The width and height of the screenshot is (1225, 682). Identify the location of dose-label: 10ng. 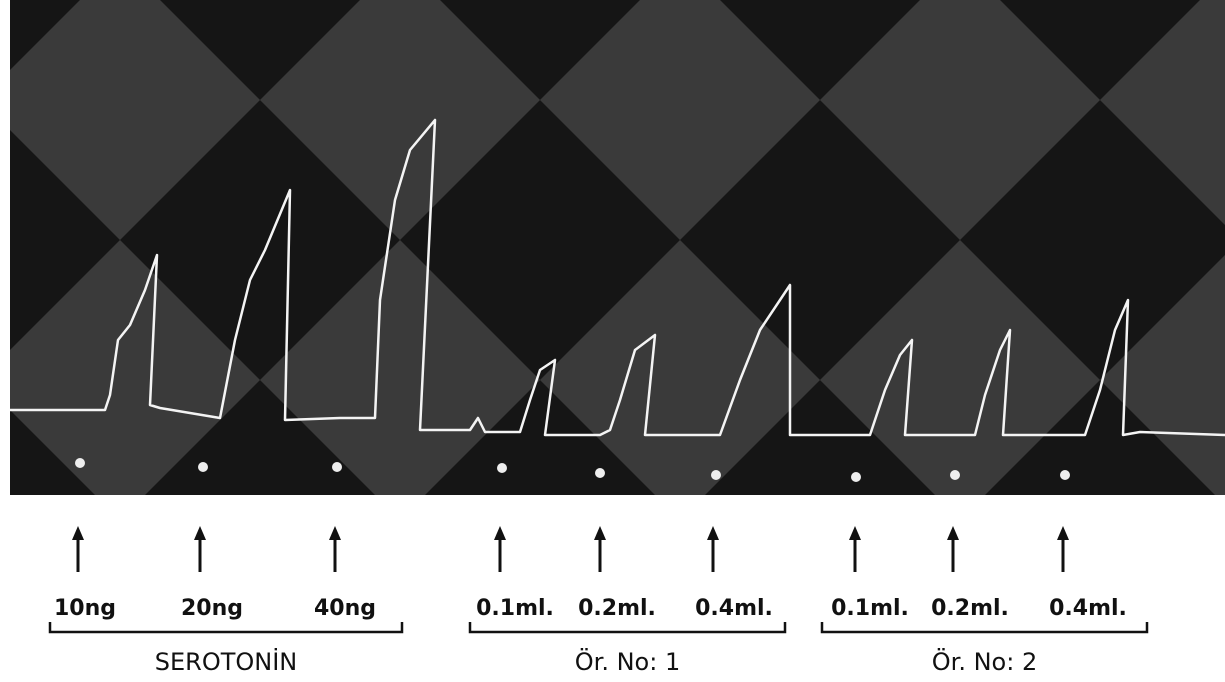
(85, 608).